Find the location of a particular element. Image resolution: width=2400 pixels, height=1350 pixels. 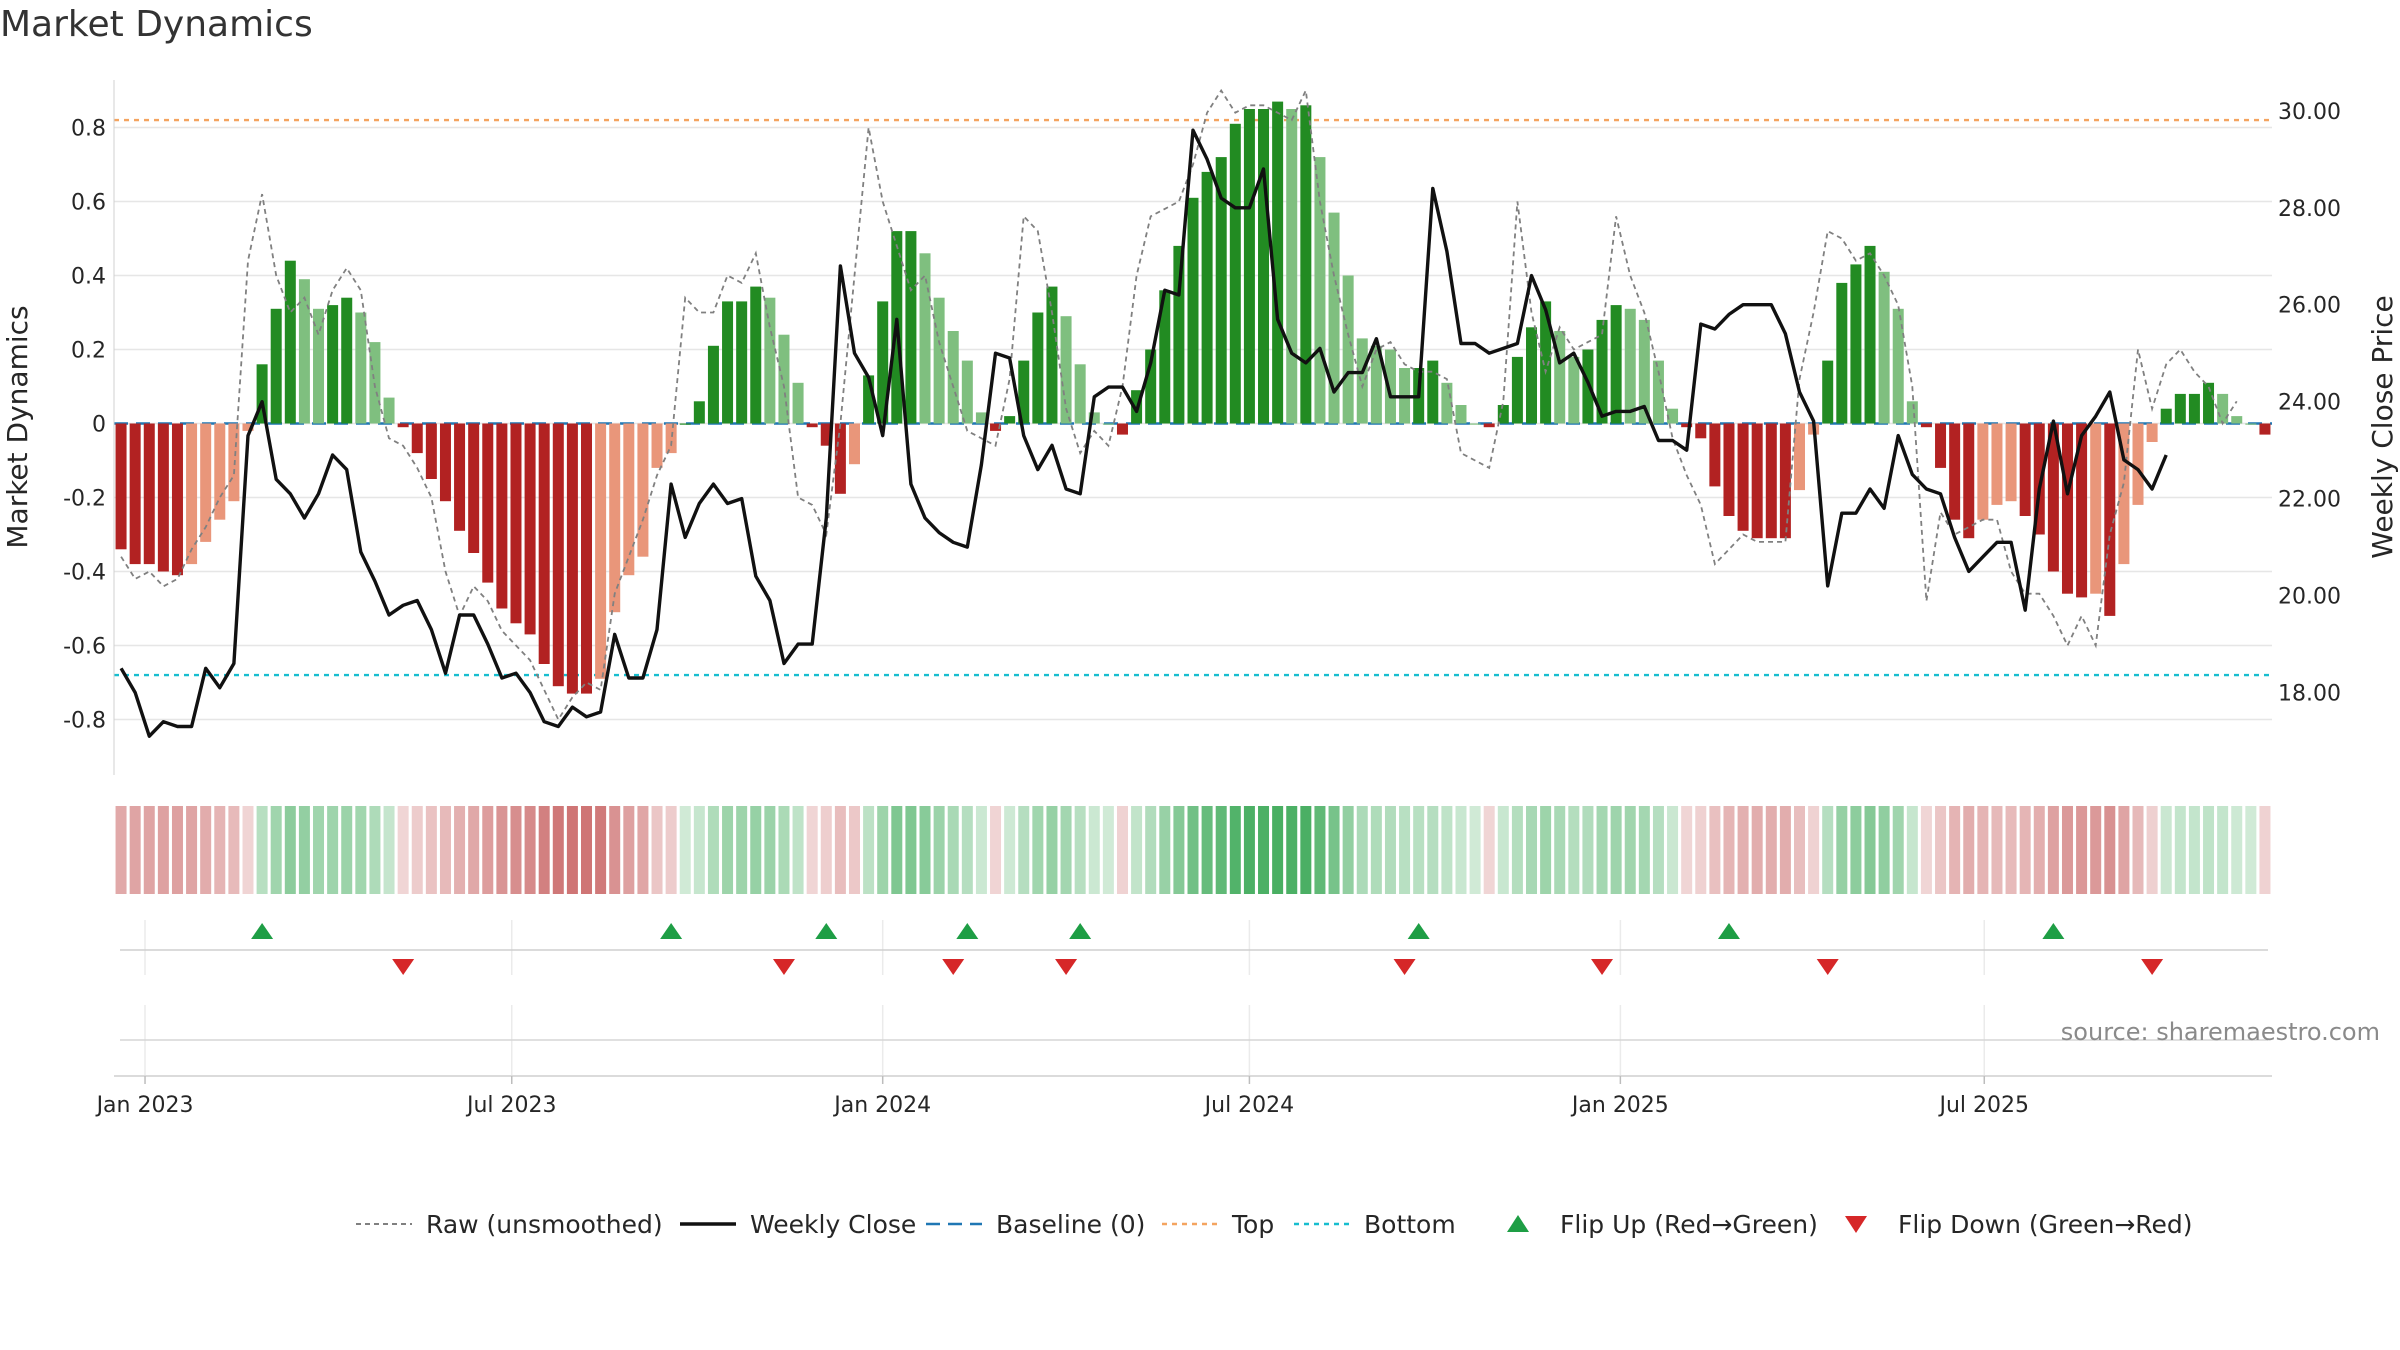

flip-markers-panel is located at coordinates (1194, 947).